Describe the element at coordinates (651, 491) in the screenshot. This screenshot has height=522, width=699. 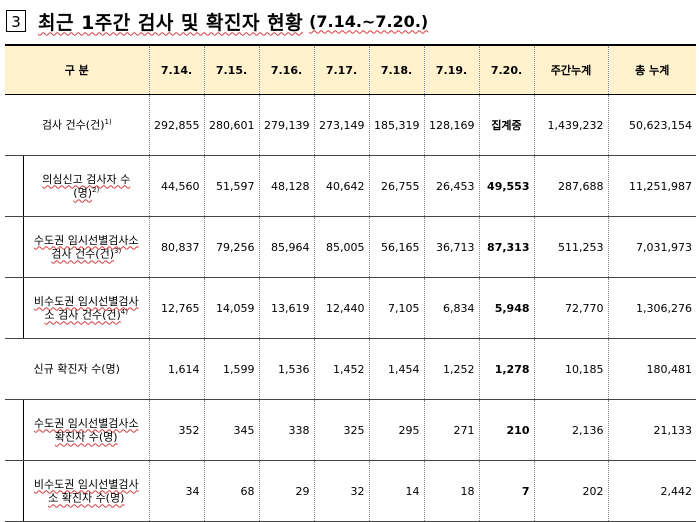
I see `value-cell: 2,442` at that location.